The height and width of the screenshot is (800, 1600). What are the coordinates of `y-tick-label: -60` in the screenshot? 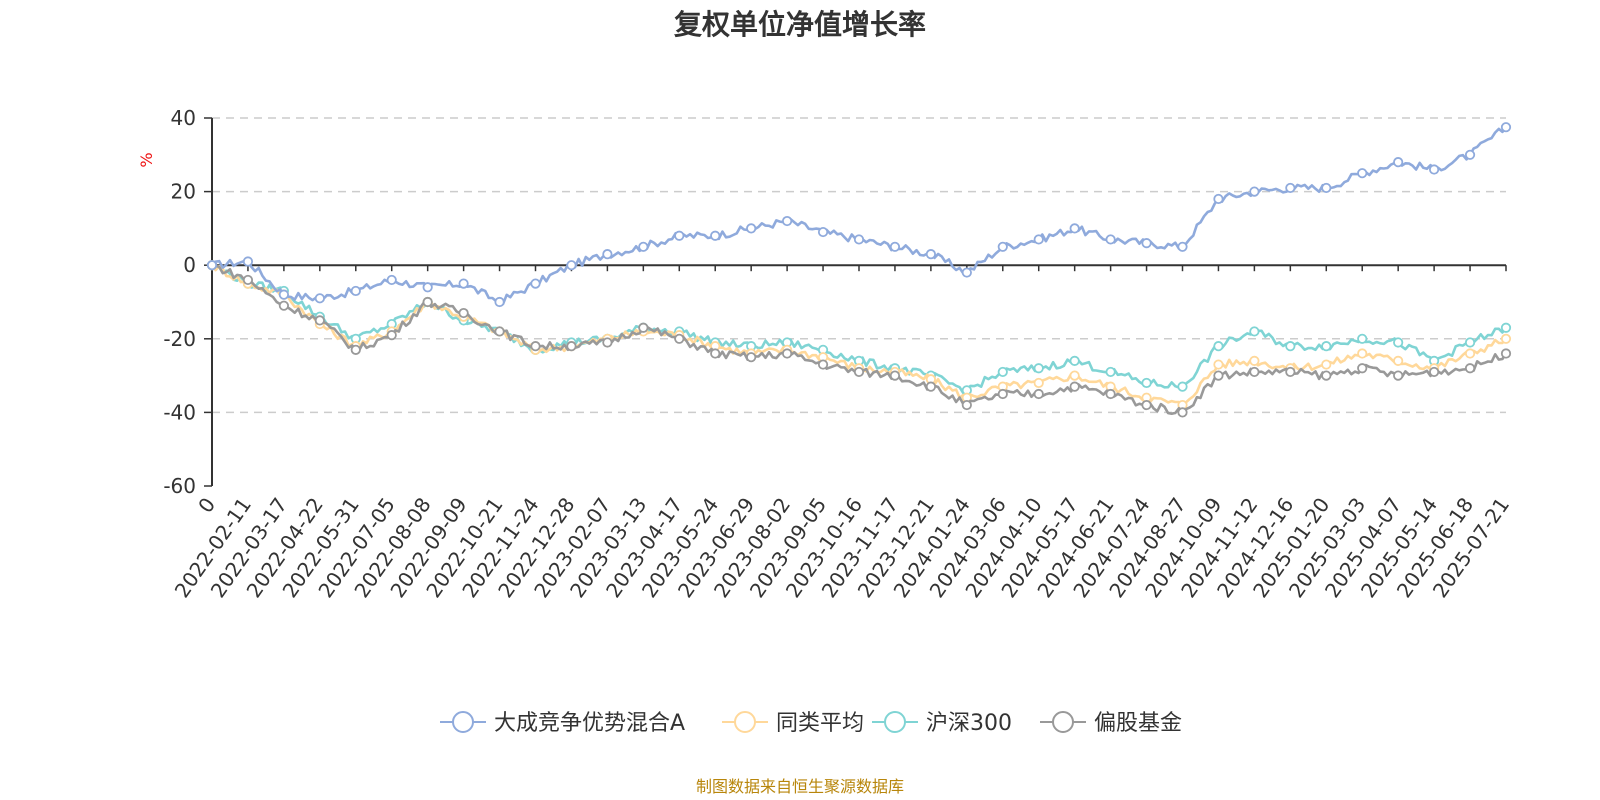 It's located at (179, 486).